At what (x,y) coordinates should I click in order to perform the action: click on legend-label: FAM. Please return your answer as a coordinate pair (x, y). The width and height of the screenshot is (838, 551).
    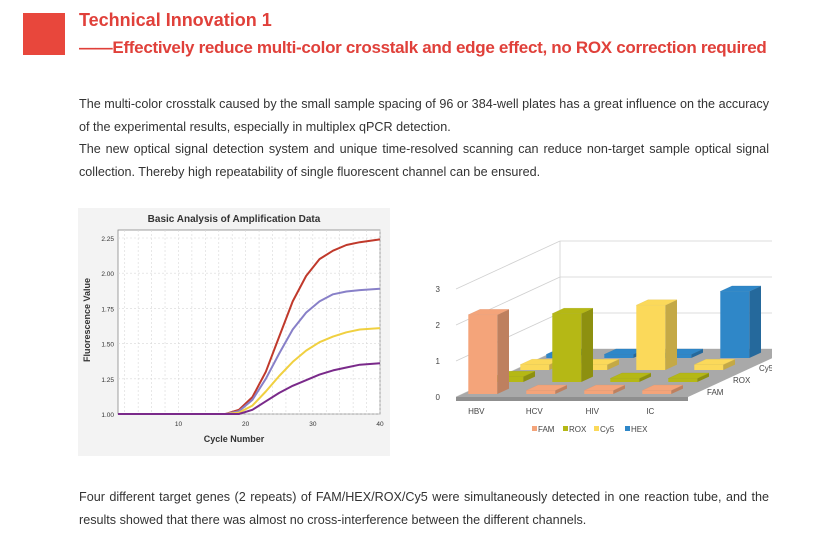
    Looking at the image, I should click on (546, 429).